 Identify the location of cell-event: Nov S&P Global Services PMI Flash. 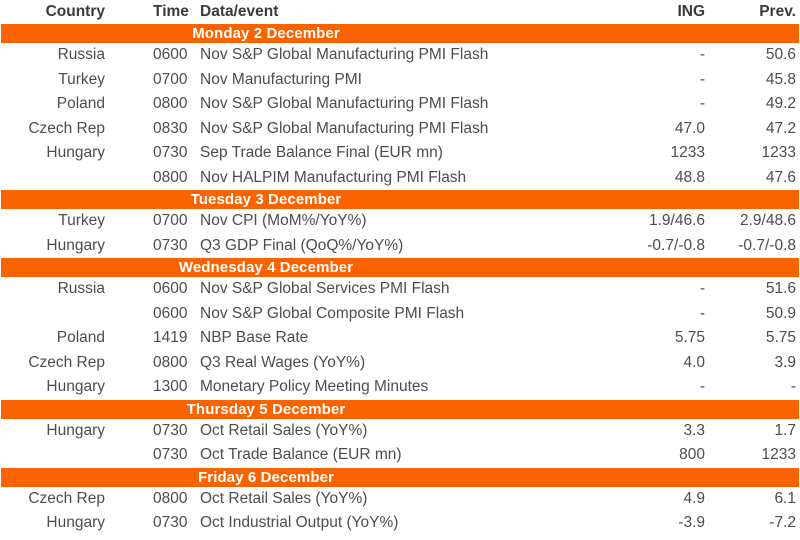
(325, 289).